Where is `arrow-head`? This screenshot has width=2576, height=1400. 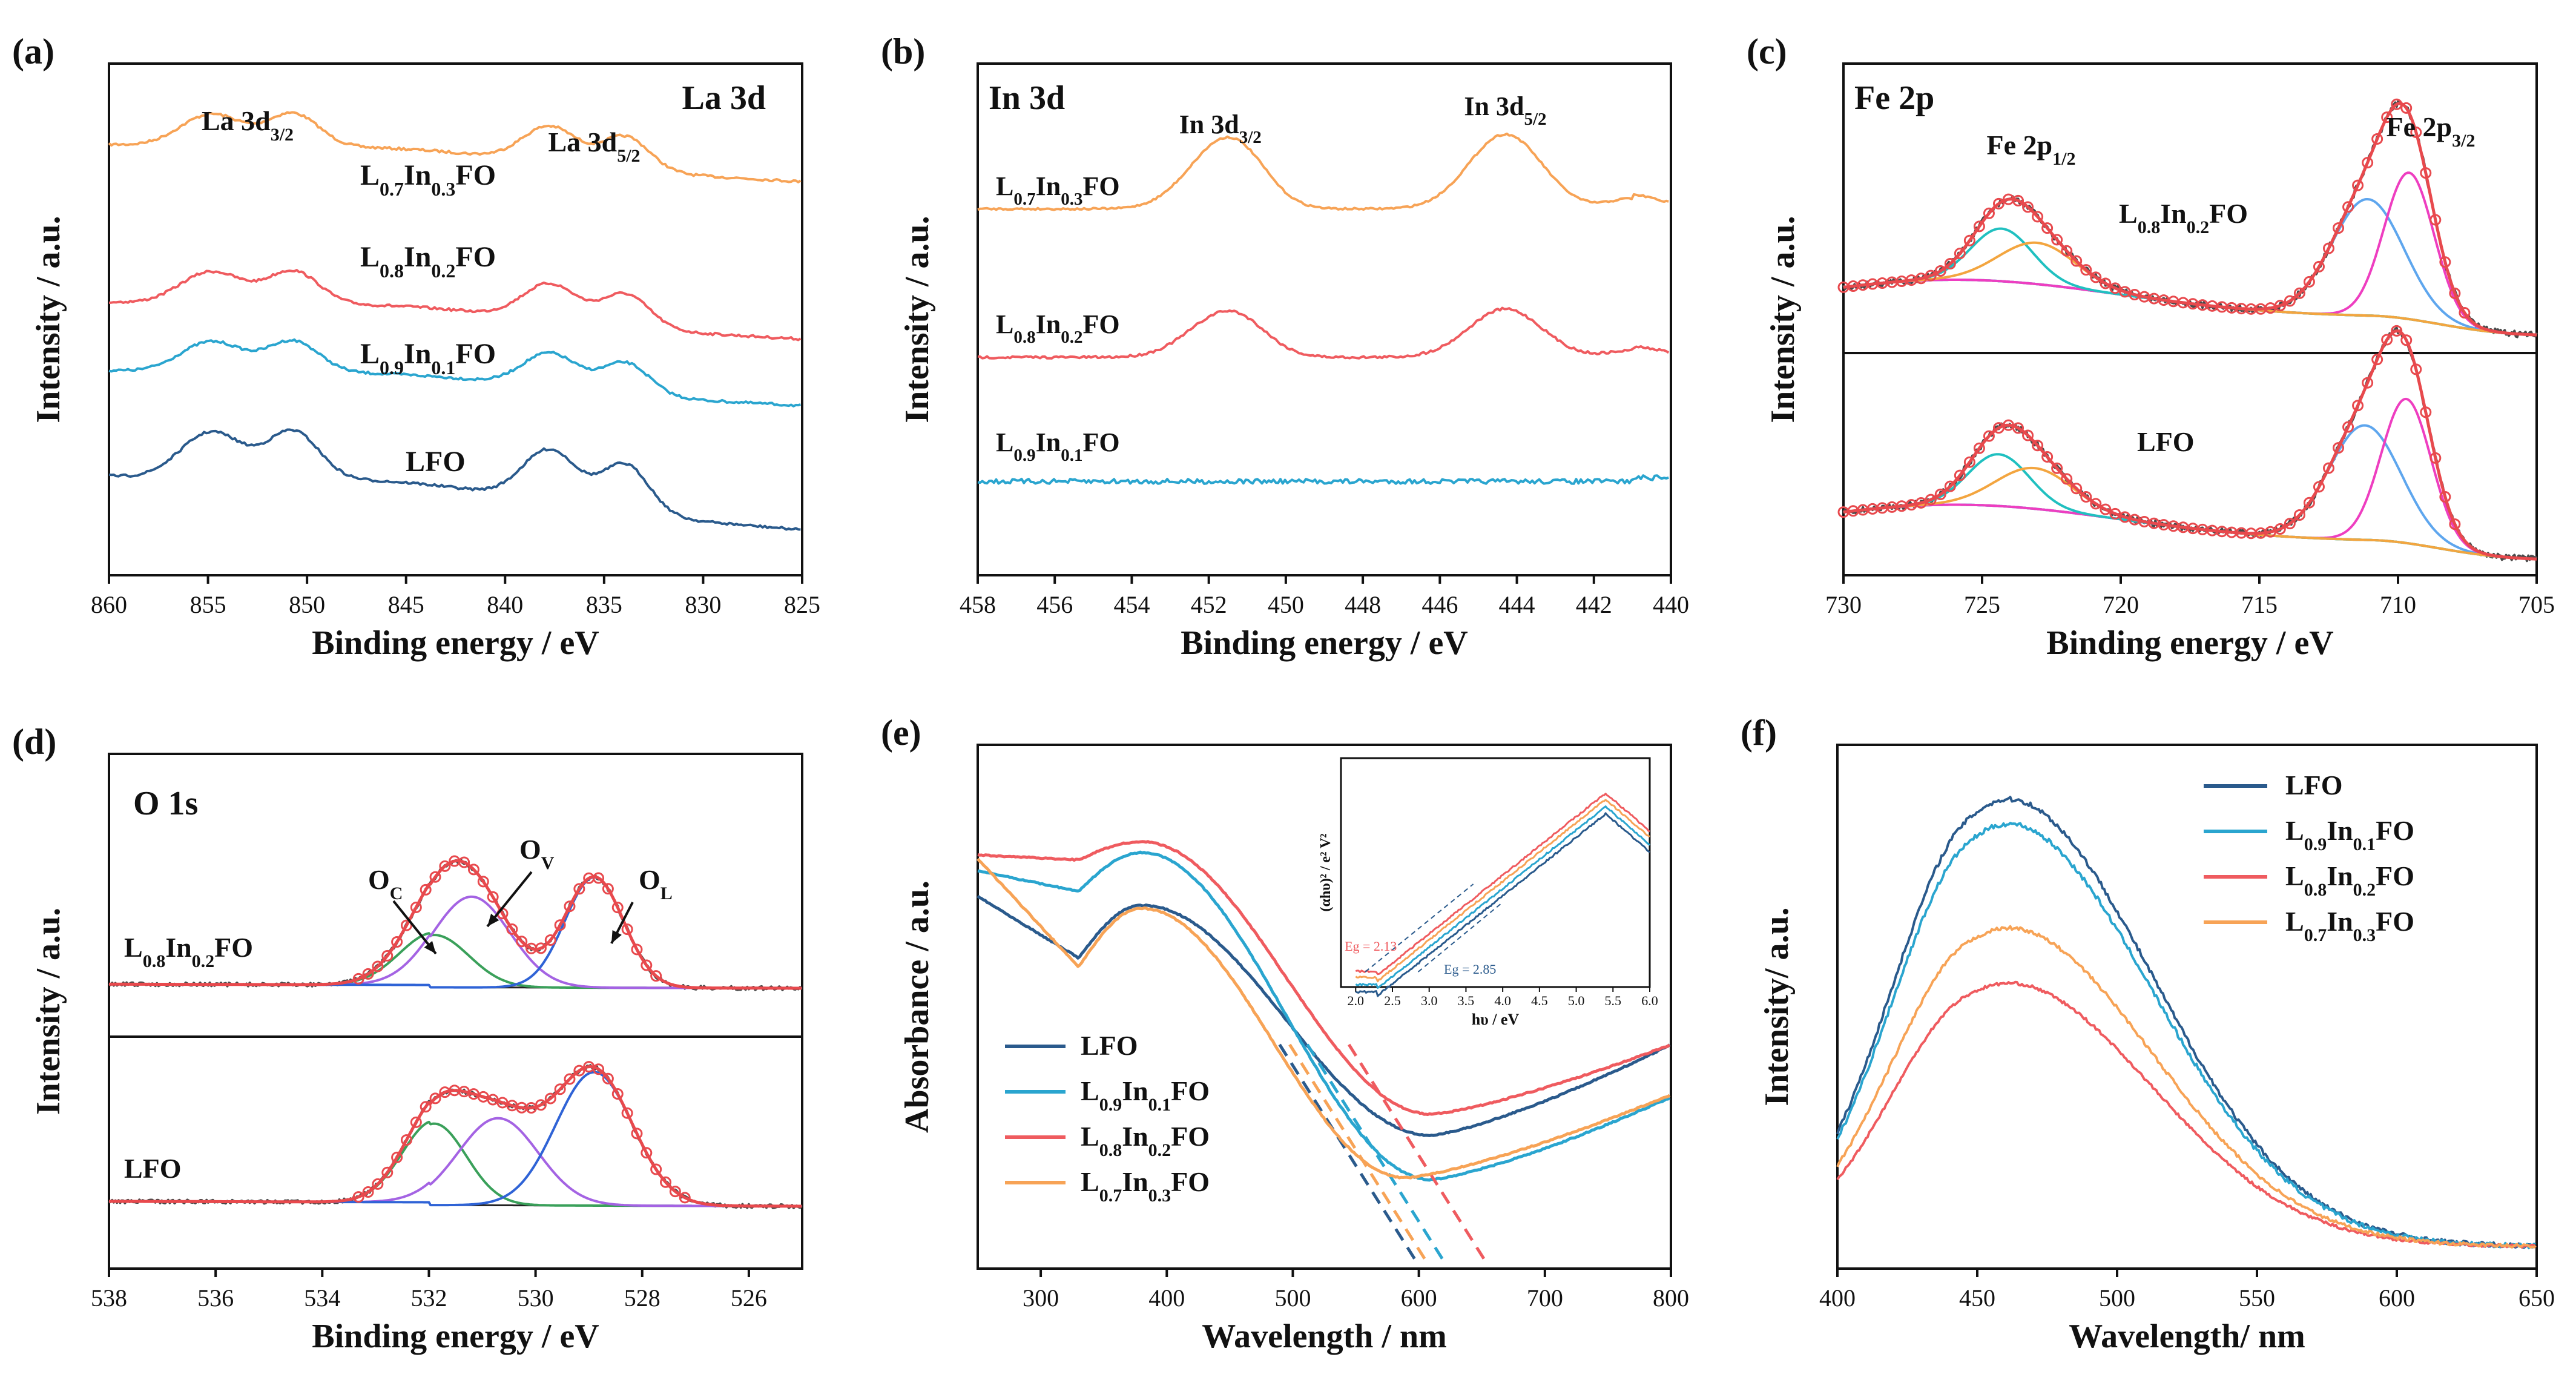 arrow-head is located at coordinates (430, 947).